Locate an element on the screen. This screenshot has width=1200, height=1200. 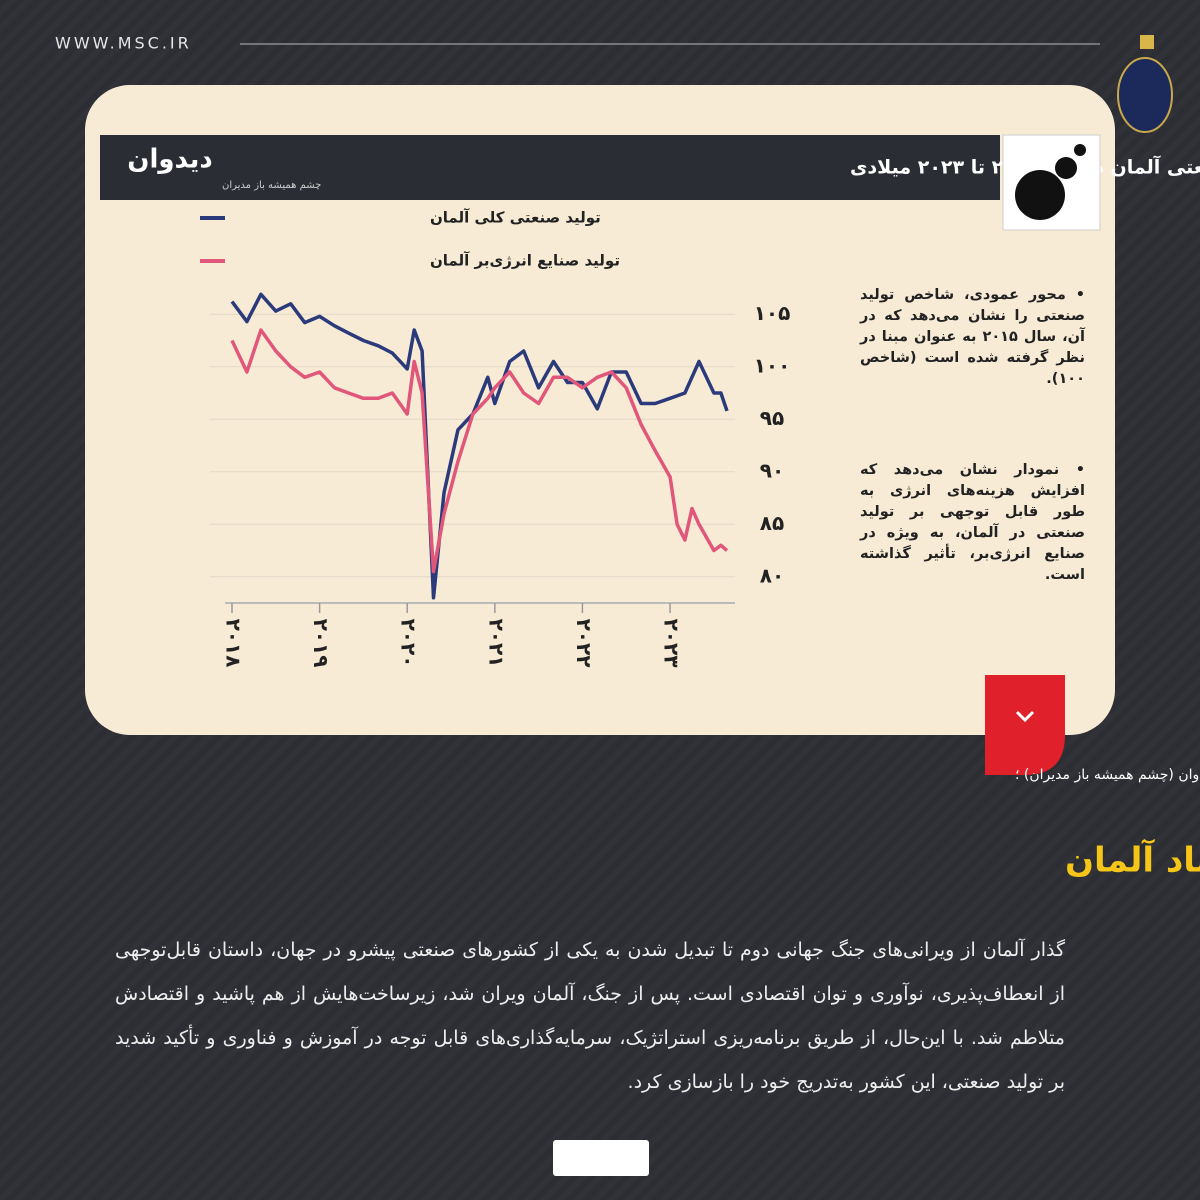
brand-tagline: چشم همیشه باز مدیران is located at coordinates (271, 185).